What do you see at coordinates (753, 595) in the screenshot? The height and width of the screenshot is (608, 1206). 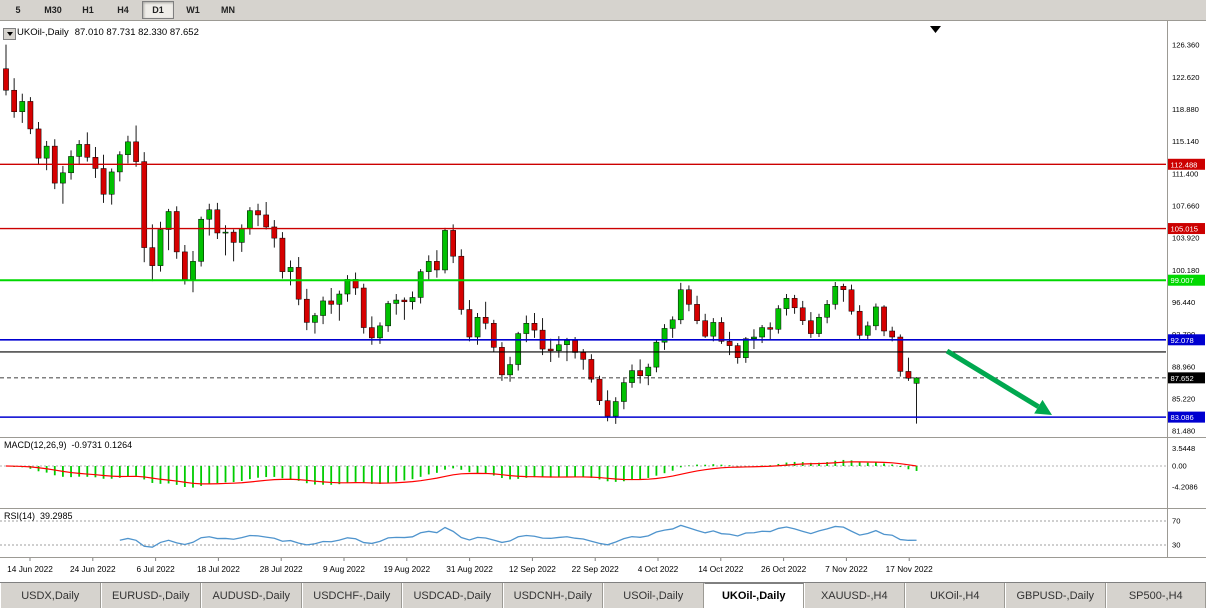 I see `tab-ukoil-daily: UKOil-,Daily` at bounding box center [753, 595].